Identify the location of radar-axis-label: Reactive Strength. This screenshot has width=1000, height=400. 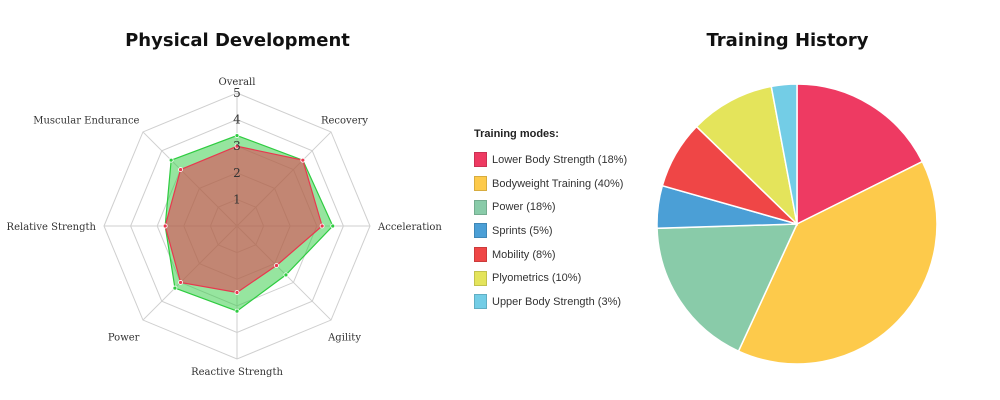
(237, 372).